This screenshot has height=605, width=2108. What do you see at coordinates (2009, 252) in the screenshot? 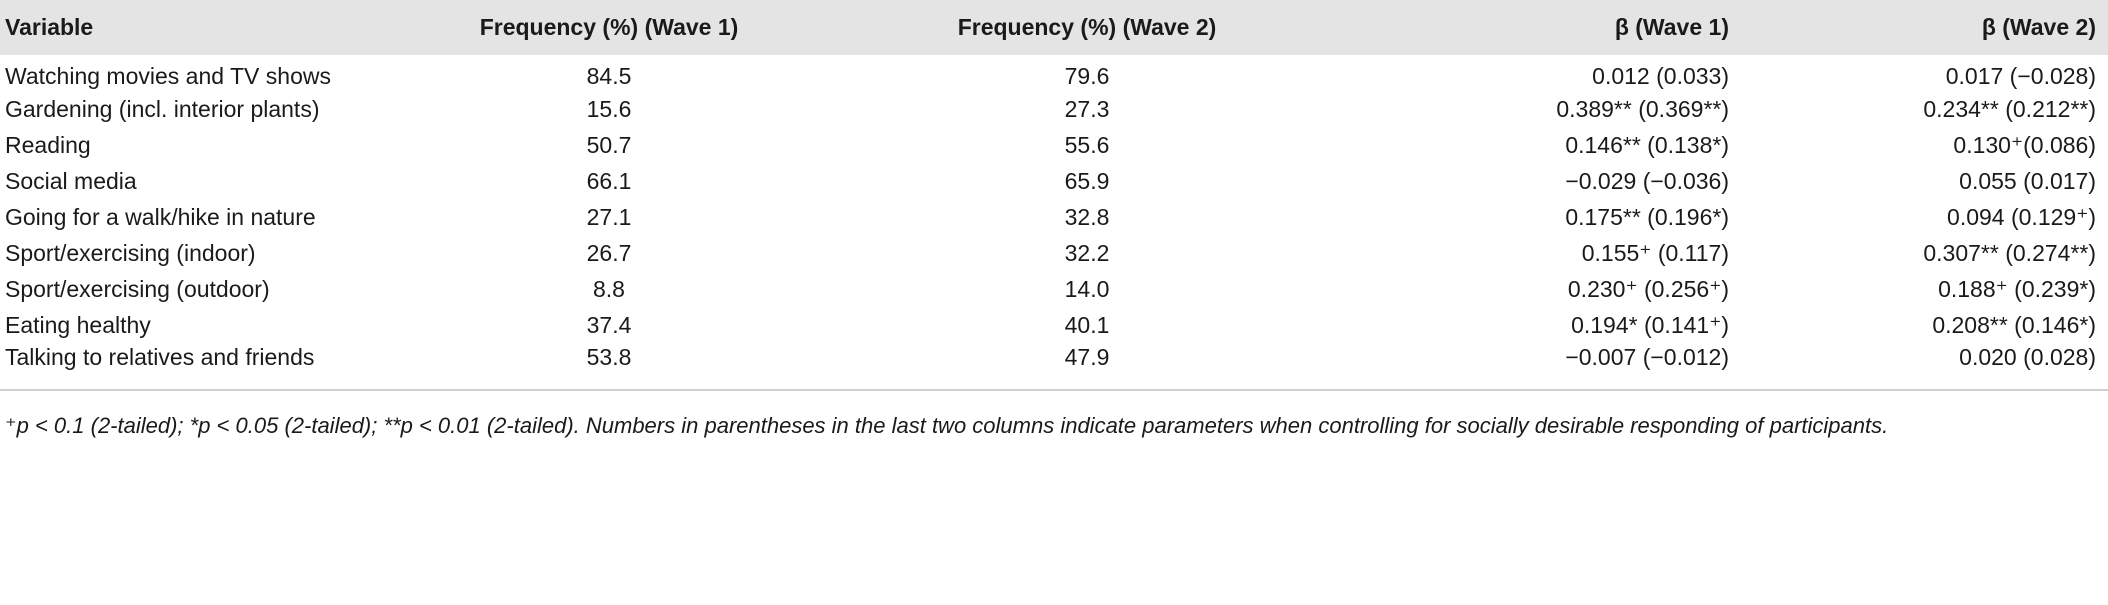
I see `cell-beta-wave2: 0.307** (0.274**)` at bounding box center [2009, 252].